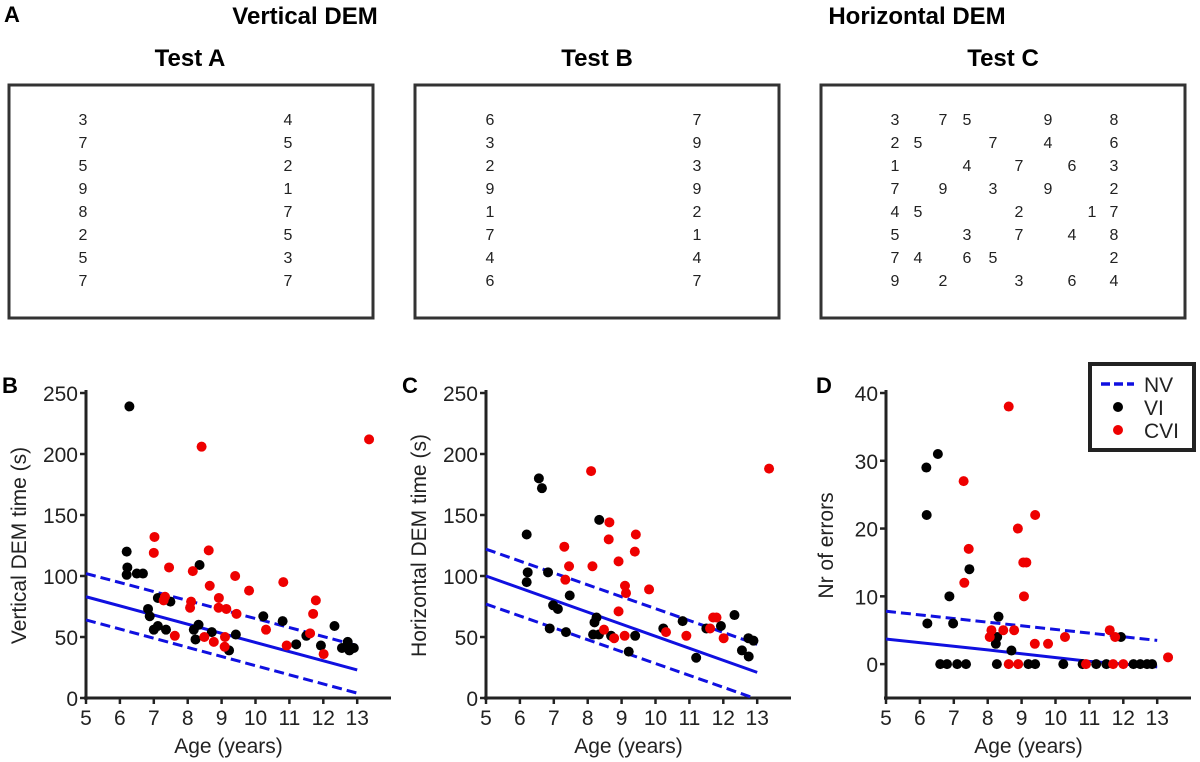 This screenshot has width=1200, height=762. What do you see at coordinates (1157, 718) in the screenshot?
I see `x-tick-label: 13` at bounding box center [1157, 718].